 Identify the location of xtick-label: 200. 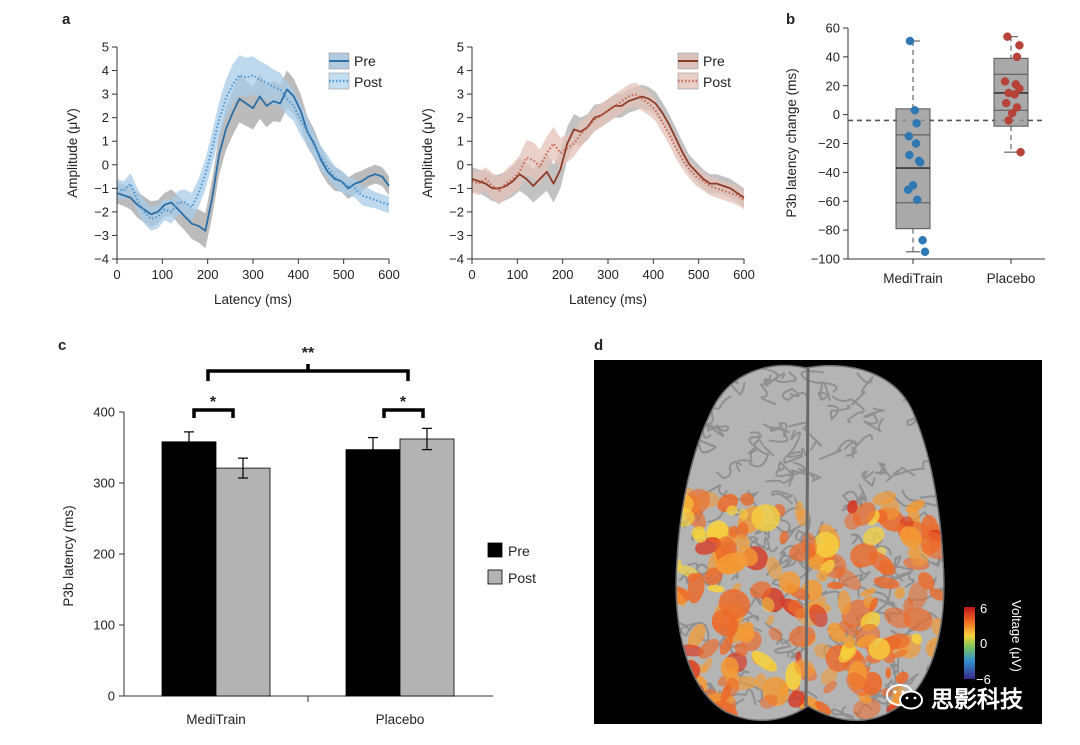
(563, 274).